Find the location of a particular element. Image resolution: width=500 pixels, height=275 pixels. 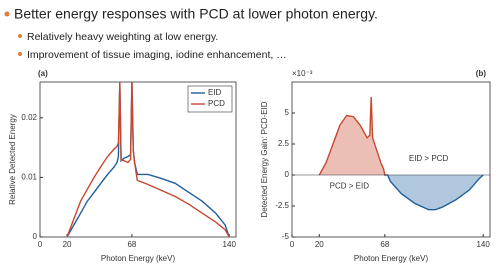

y-axis-label: Relative Detected Energy is located at coordinates (12, 159).